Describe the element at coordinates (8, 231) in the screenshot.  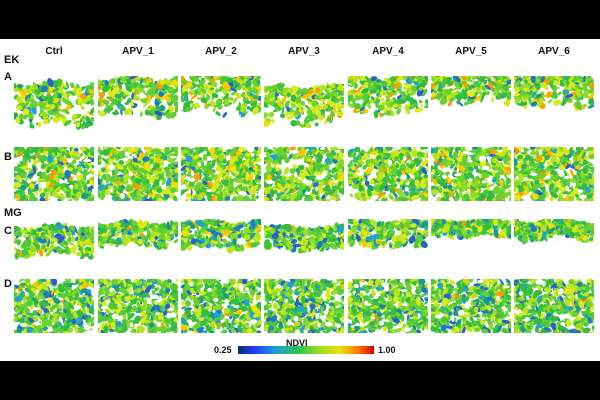
I see `row-label-c: C` at that location.